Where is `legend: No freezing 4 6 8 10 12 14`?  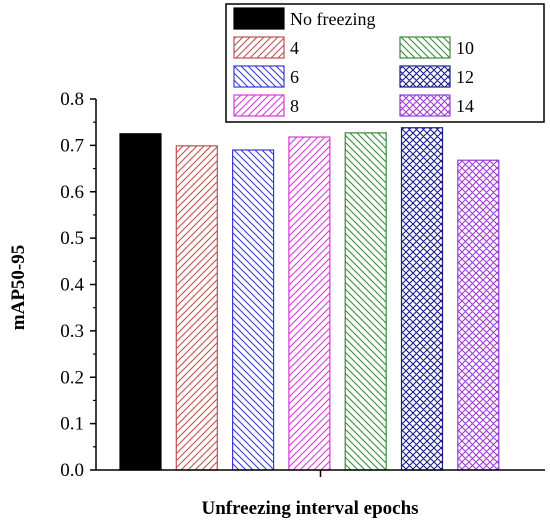
legend: No freezing 4 6 8 10 12 14 is located at coordinates (385, 63).